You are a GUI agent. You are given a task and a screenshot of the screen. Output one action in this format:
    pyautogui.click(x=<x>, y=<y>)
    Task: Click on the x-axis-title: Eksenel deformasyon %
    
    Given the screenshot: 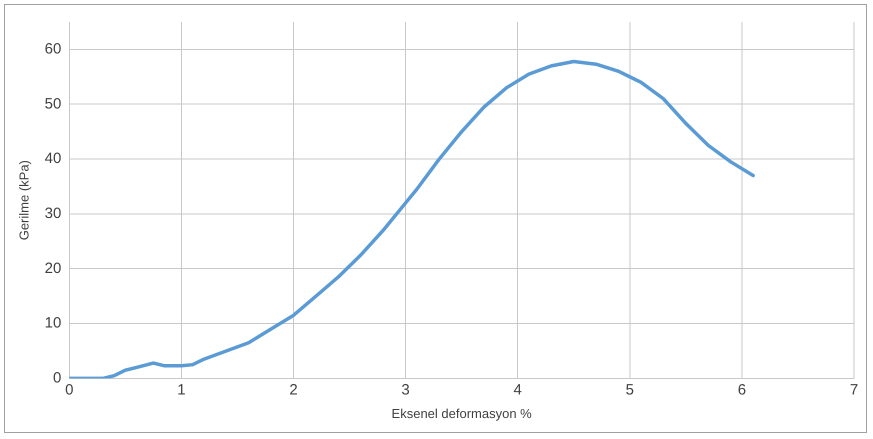 What is the action you would take?
    pyautogui.click(x=462, y=413)
    